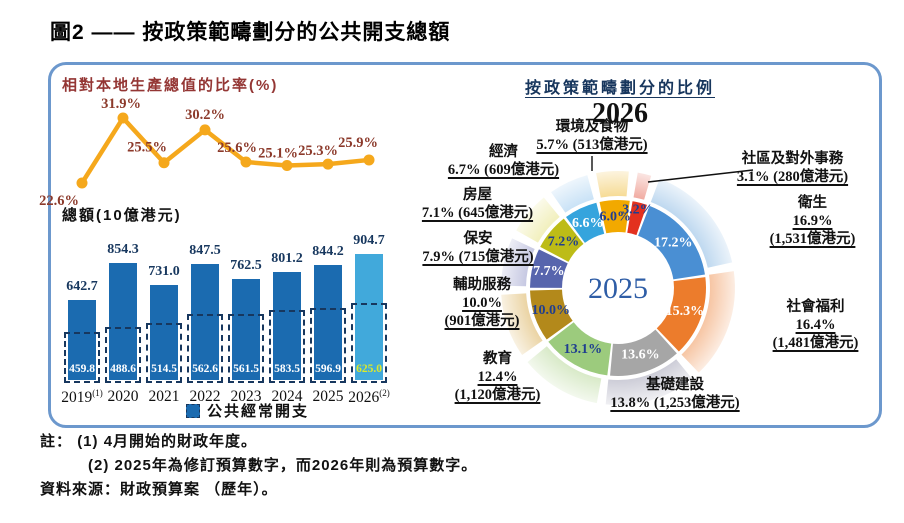  What do you see at coordinates (572, 194) in the screenshot?
I see `outer-arc-經濟` at bounding box center [572, 194].